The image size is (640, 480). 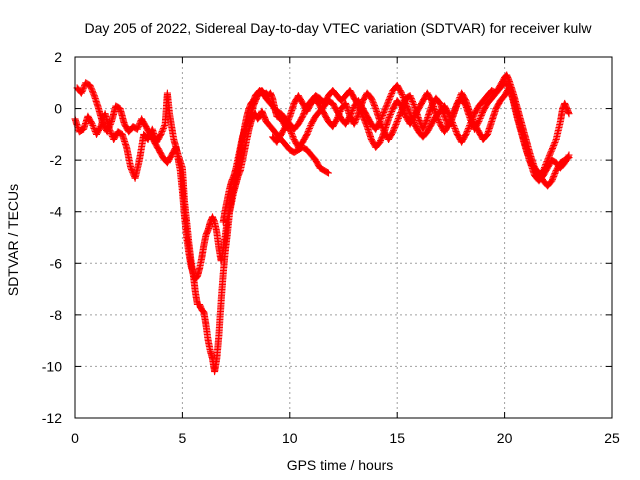 I want to click on x-tick-label: 10, so click(x=290, y=438).